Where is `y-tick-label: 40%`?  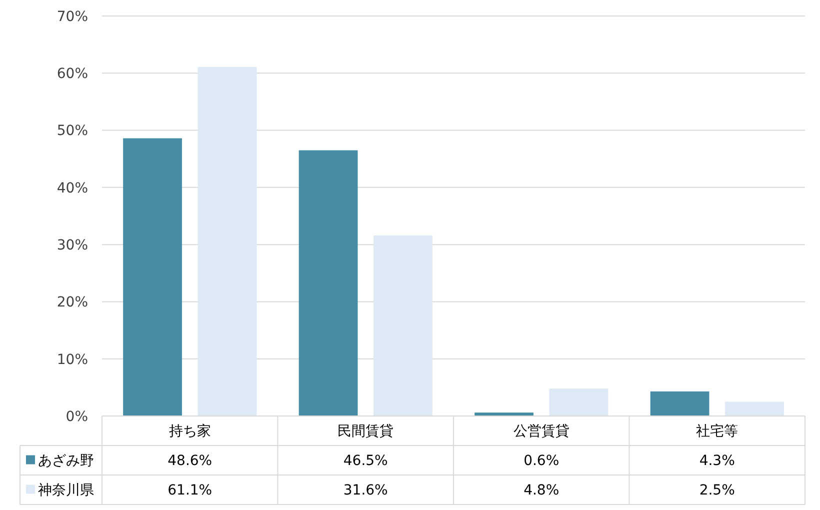
y-tick-label: 40% is located at coordinates (72, 188).